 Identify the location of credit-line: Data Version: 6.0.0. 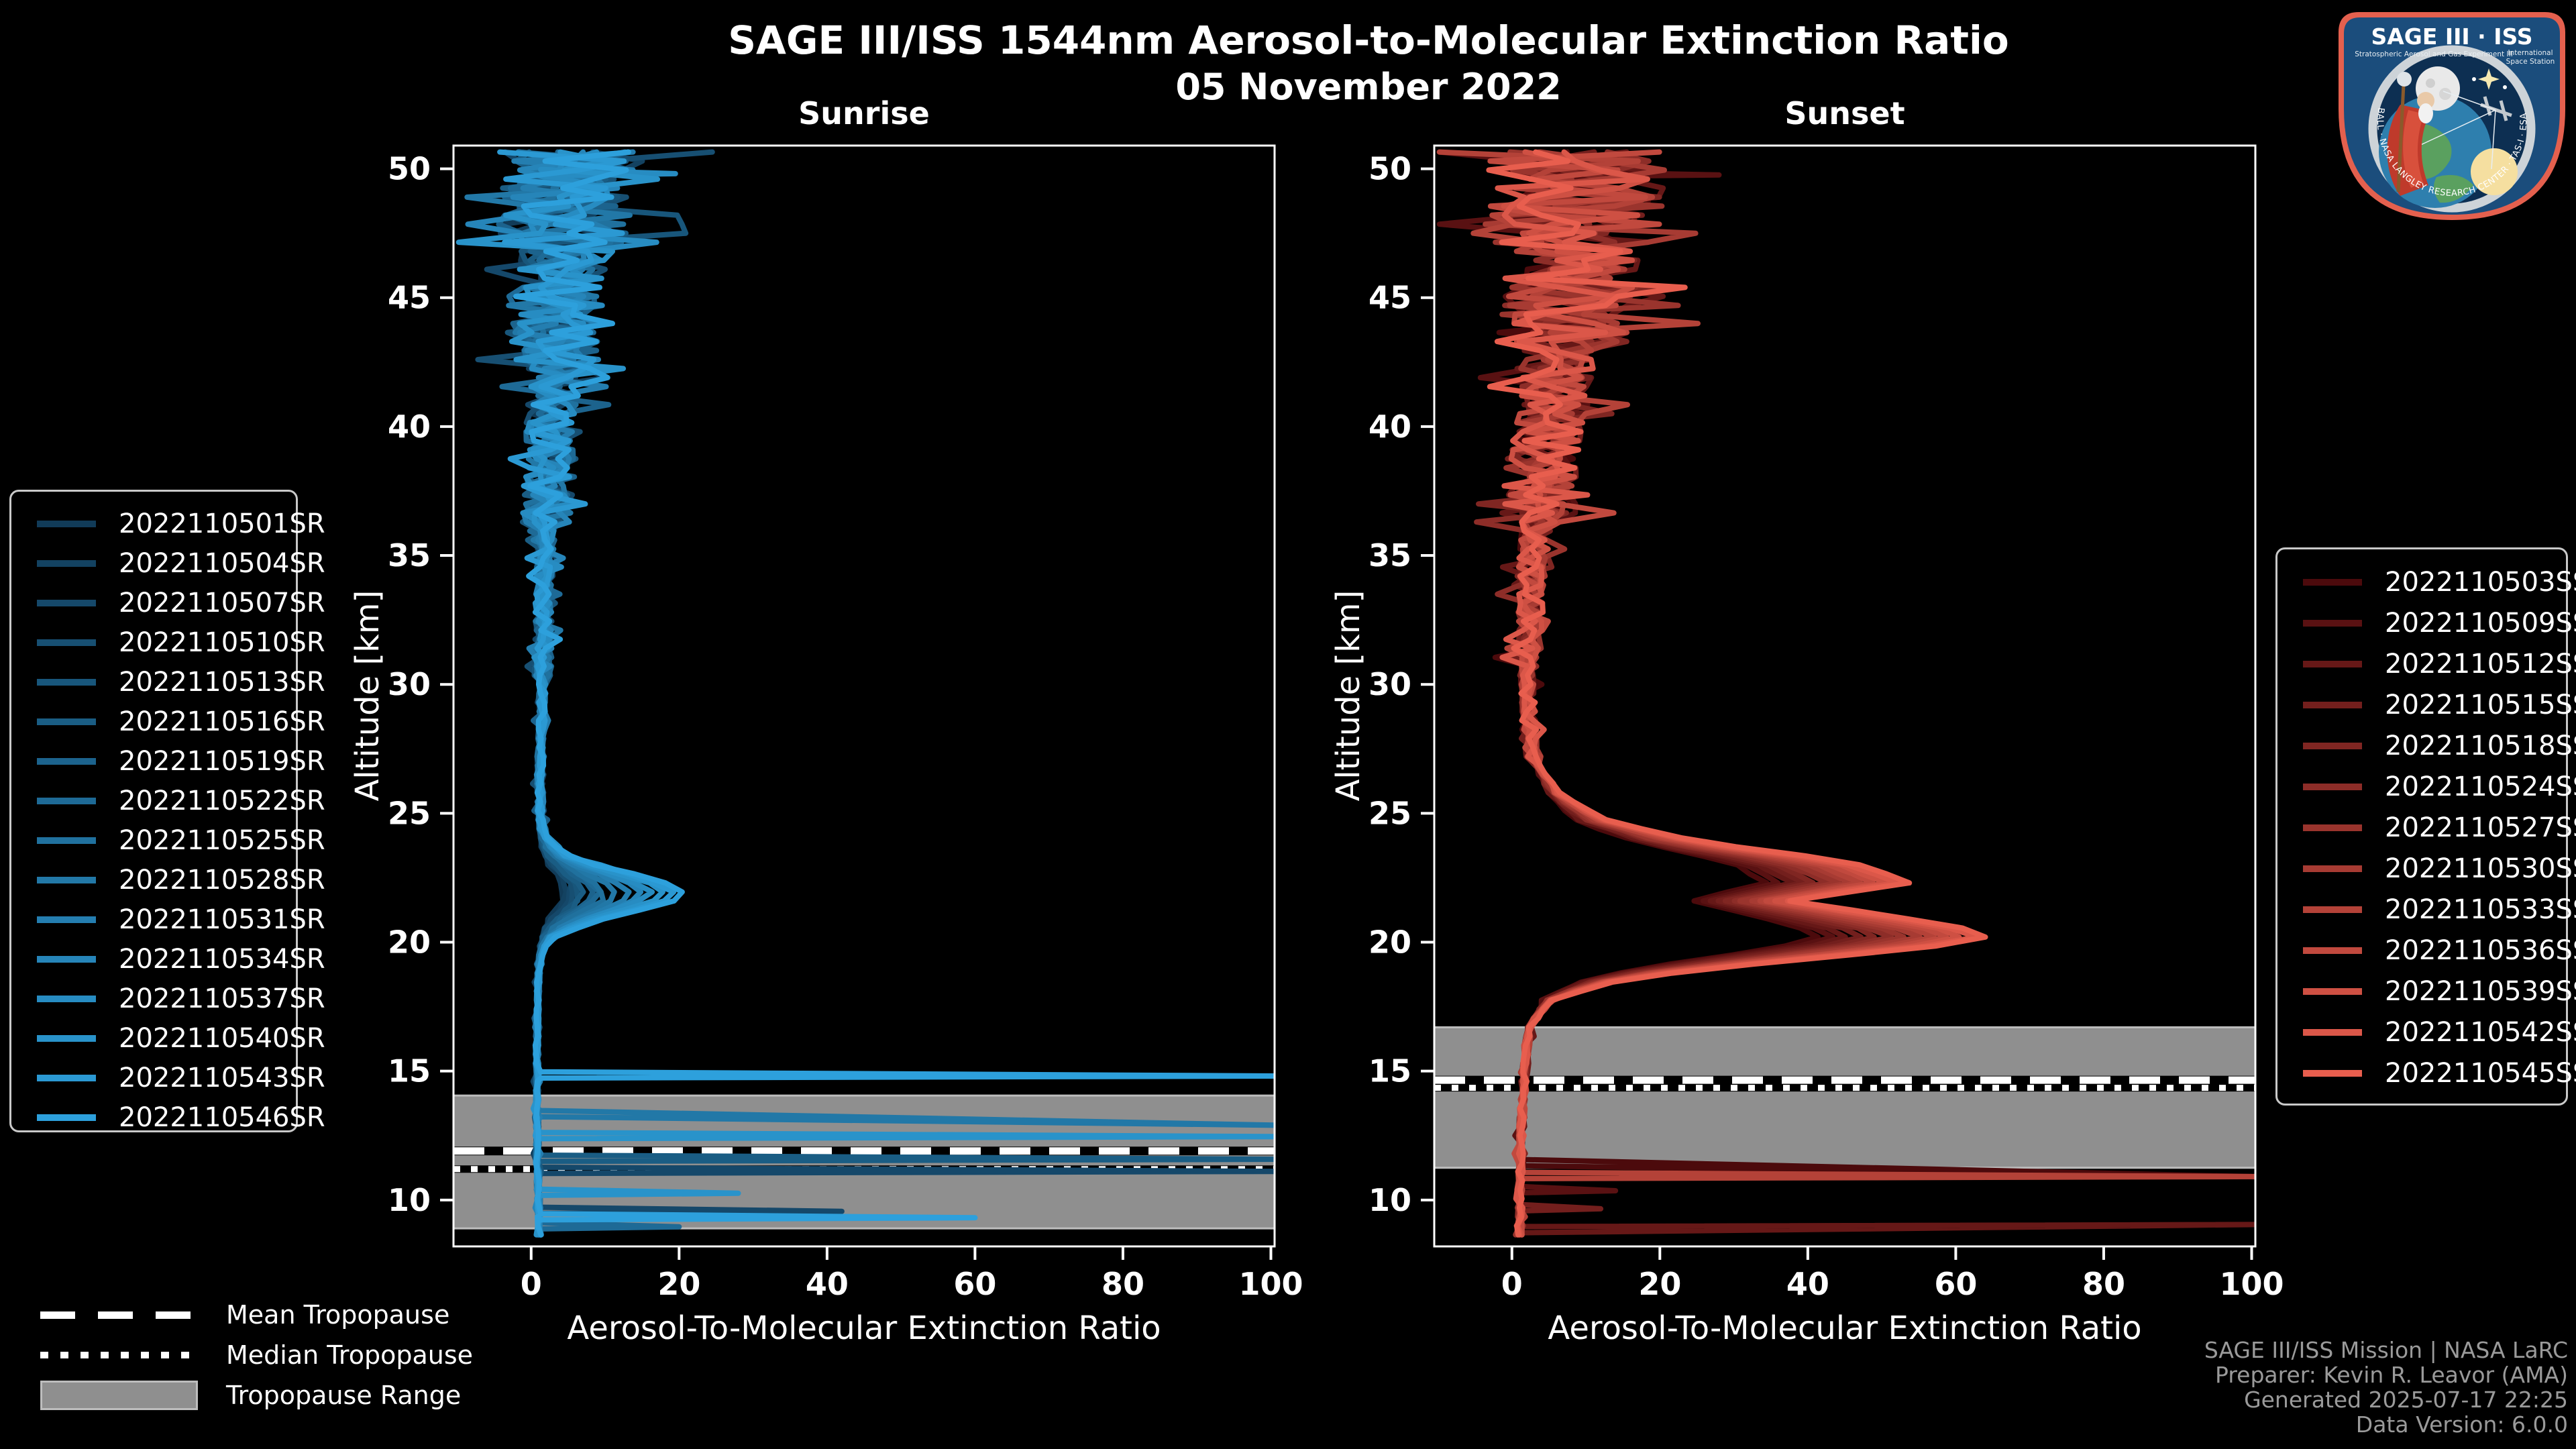
(2461, 1424).